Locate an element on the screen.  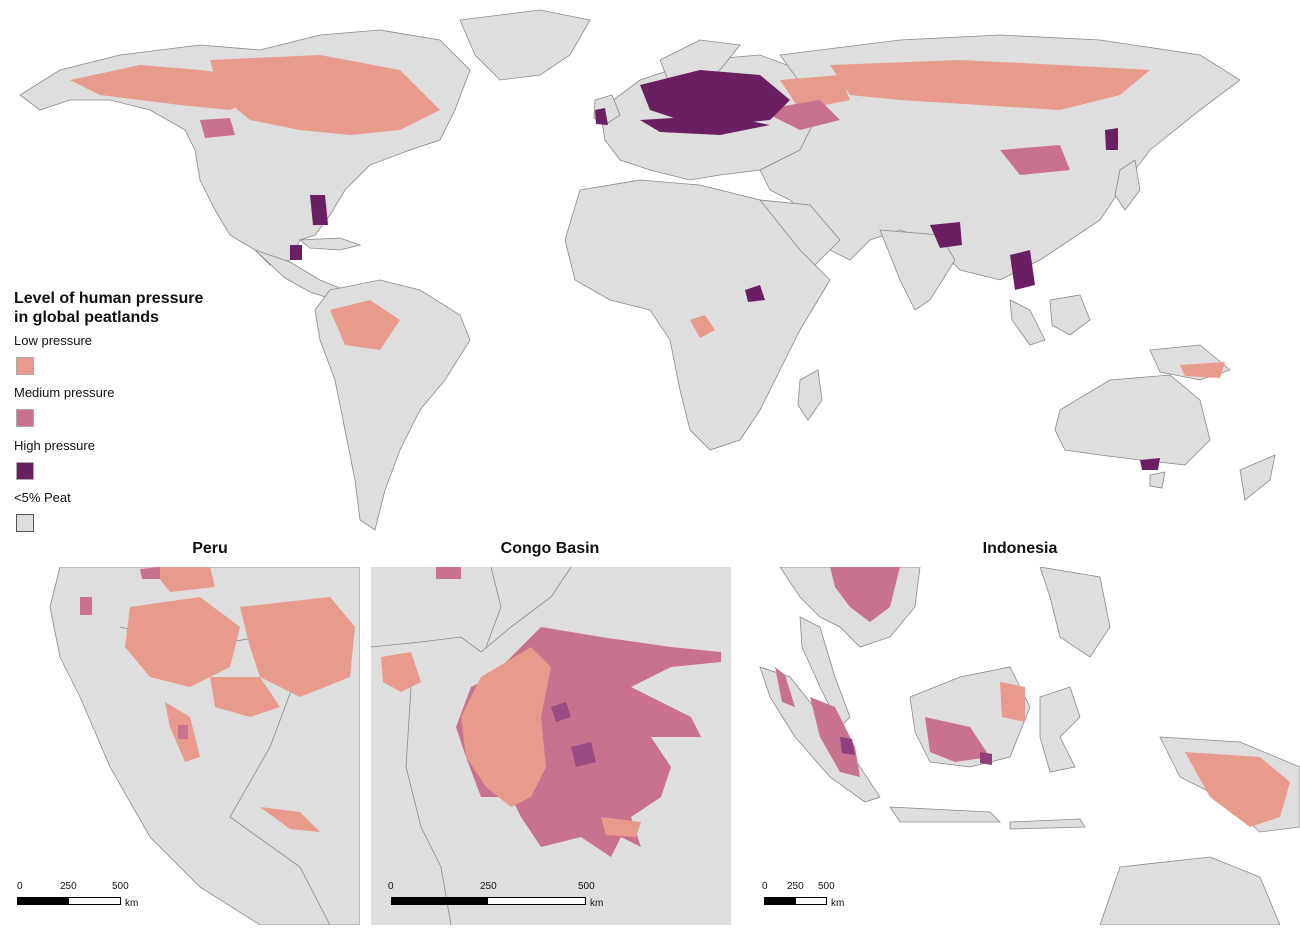
legend-label-no-peat: <5% Peat is located at coordinates (42, 497).